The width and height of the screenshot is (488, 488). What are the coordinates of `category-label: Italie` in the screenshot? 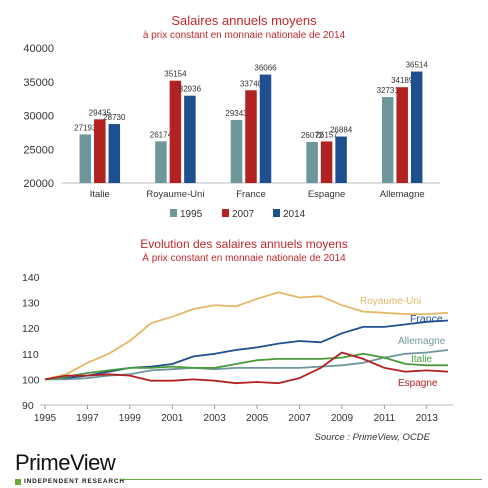 It's located at (100, 194).